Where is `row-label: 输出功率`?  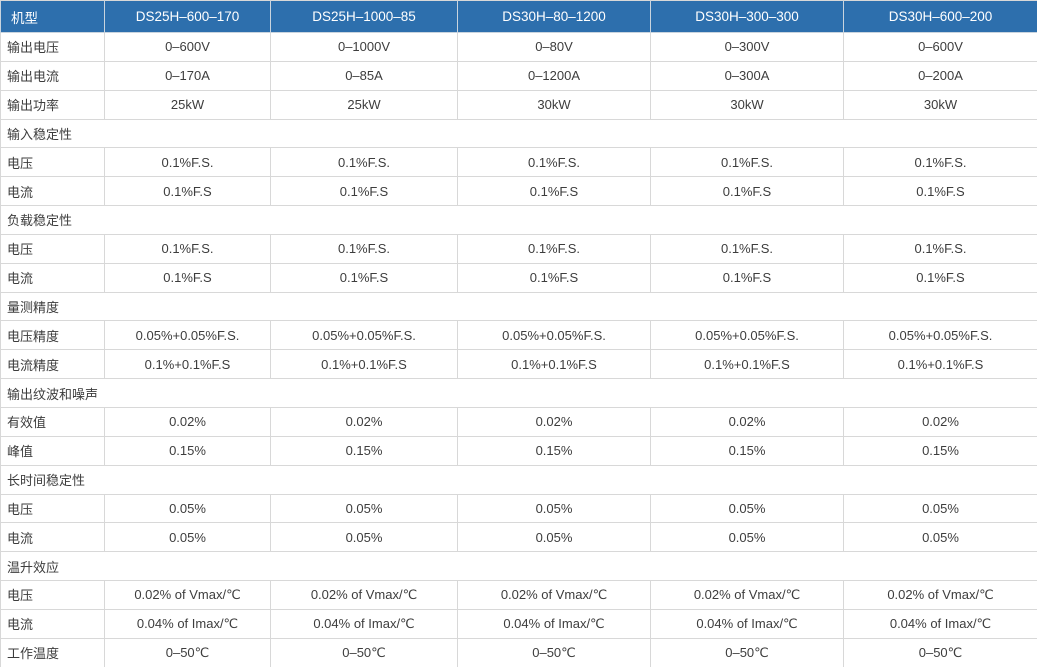
row-label: 输出功率 is located at coordinates (52, 104).